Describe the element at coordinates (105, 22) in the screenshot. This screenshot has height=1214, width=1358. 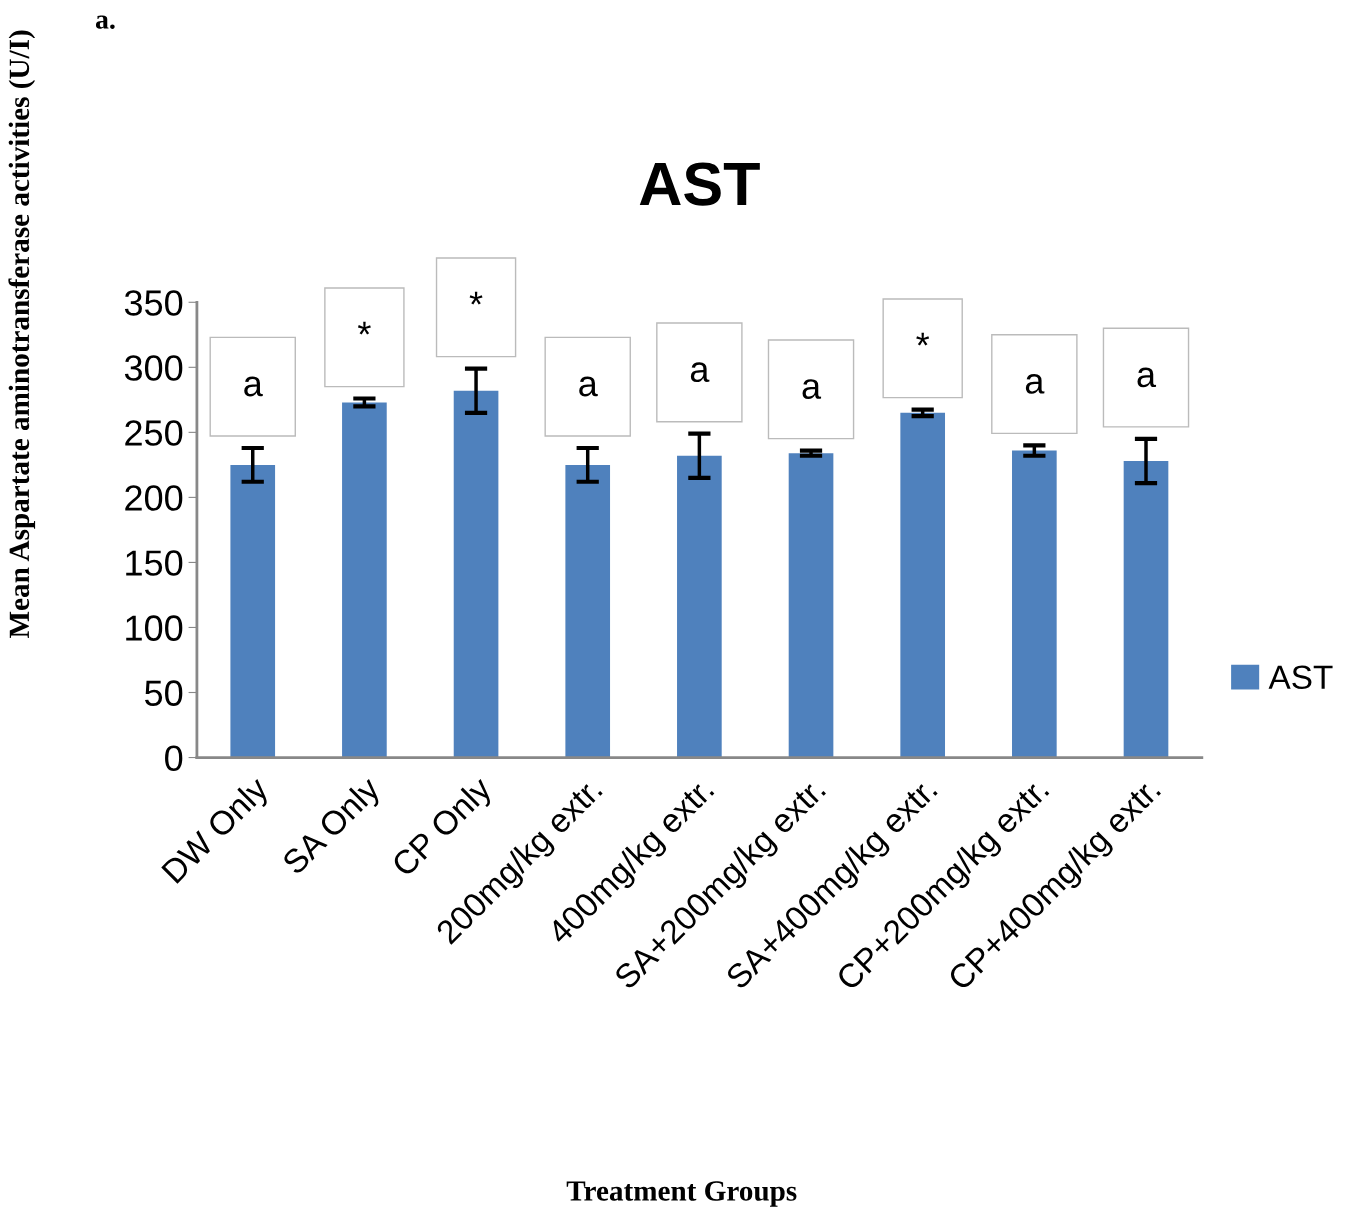
I see `text: a.` at that location.